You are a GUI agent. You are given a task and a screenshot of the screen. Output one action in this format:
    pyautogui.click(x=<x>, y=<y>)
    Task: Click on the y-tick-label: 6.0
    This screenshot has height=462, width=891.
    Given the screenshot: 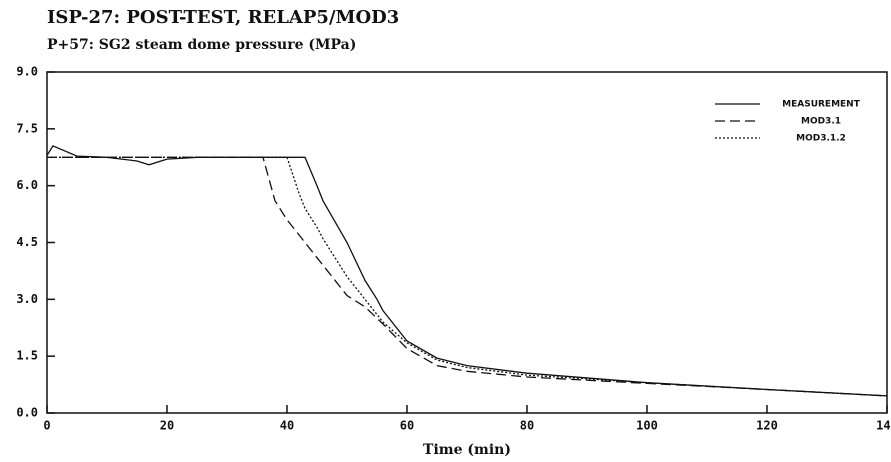 What is the action you would take?
    pyautogui.click(x=27, y=185)
    